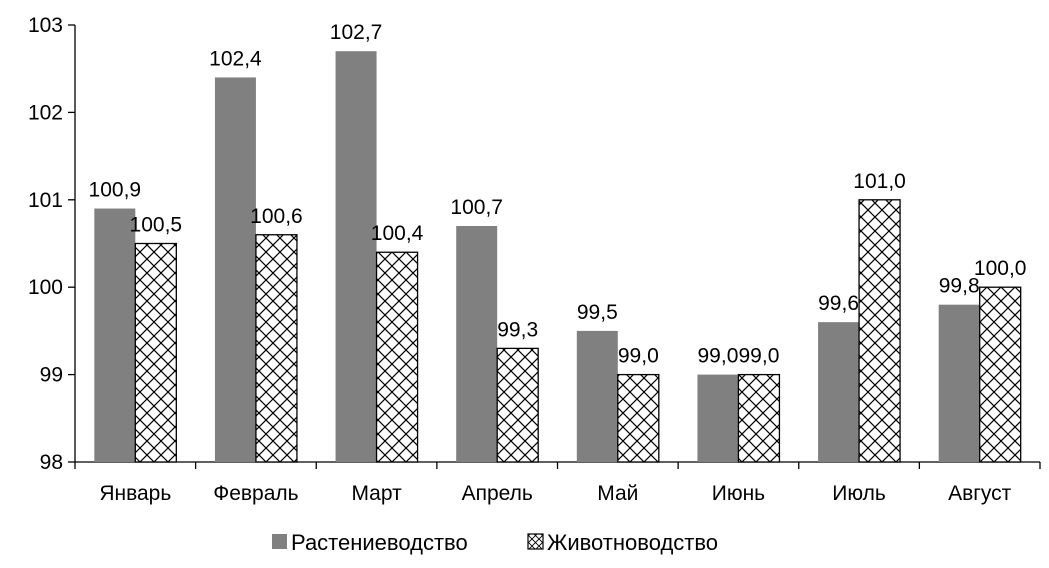  Describe the element at coordinates (156, 225) in the screenshot. I see `data-label: 100,5` at that location.